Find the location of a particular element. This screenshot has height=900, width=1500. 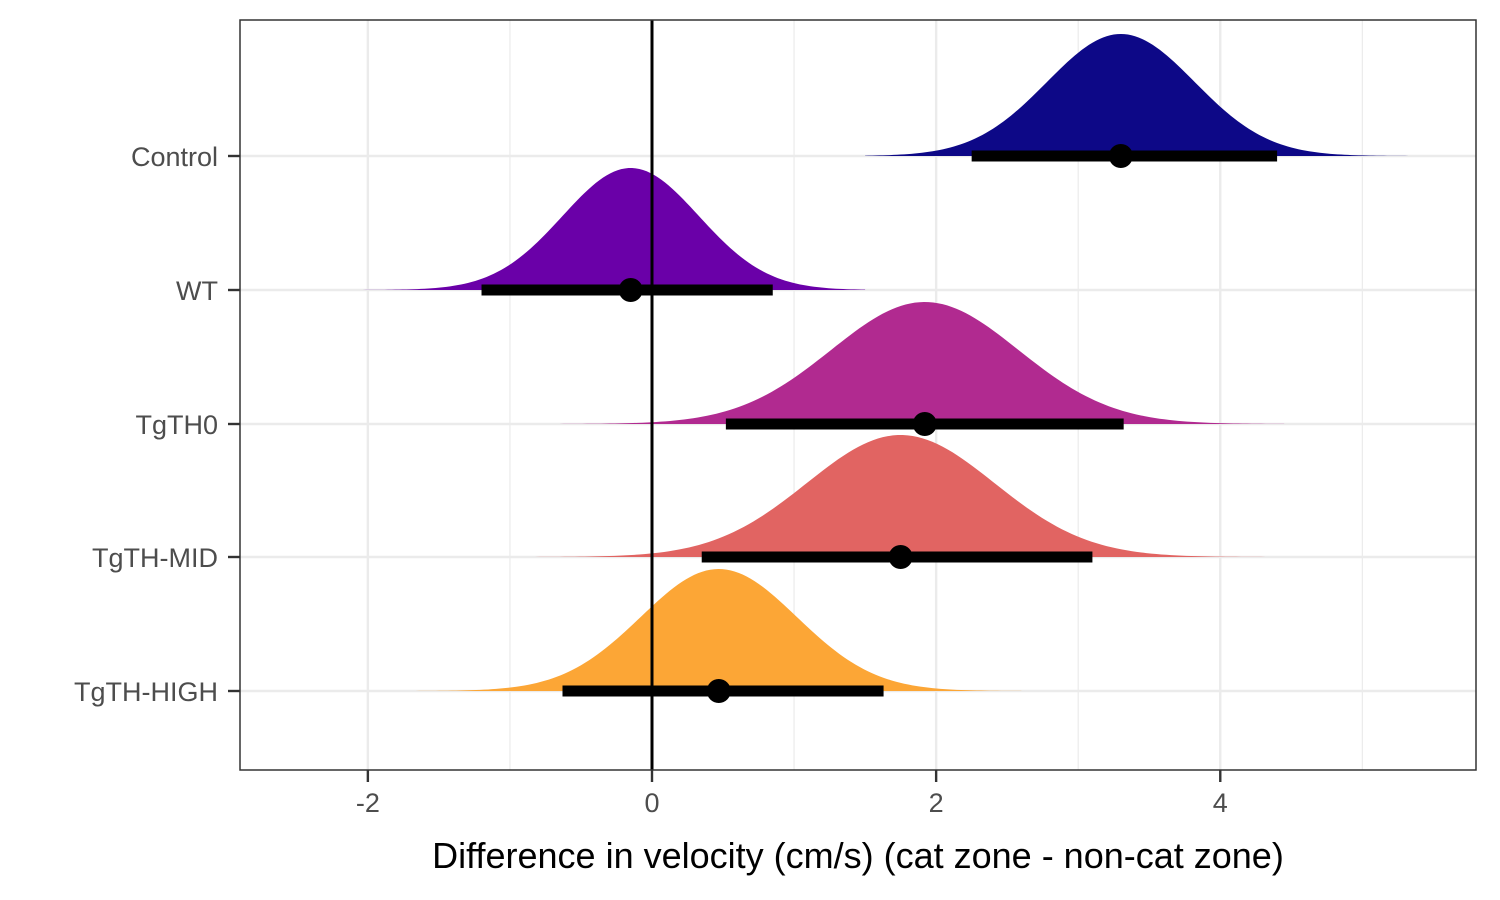

y-tick-label: TgTH-HIGH is located at coordinates (146, 692).